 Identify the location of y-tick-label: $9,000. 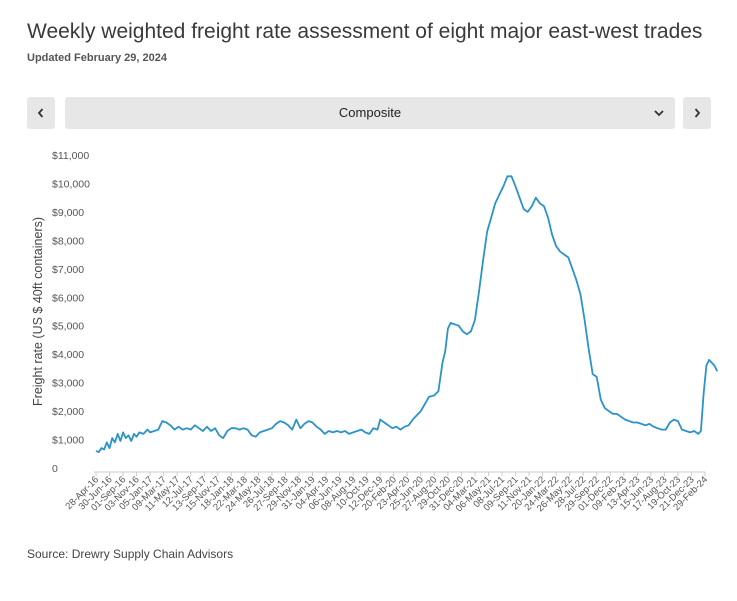
(68, 213).